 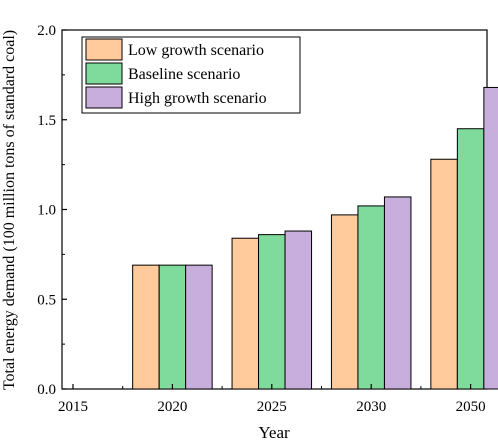 What do you see at coordinates (197, 98) in the screenshot?
I see `legend-label: High growth scenario` at bounding box center [197, 98].